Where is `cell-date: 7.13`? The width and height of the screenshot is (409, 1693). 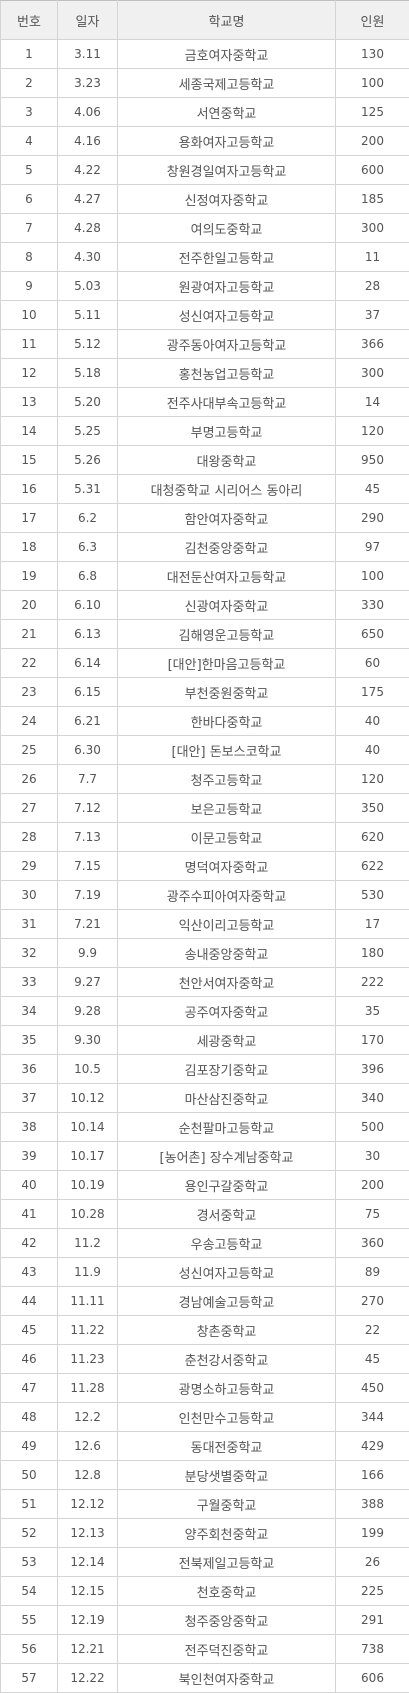 cell-date: 7.13 is located at coordinates (88, 837).